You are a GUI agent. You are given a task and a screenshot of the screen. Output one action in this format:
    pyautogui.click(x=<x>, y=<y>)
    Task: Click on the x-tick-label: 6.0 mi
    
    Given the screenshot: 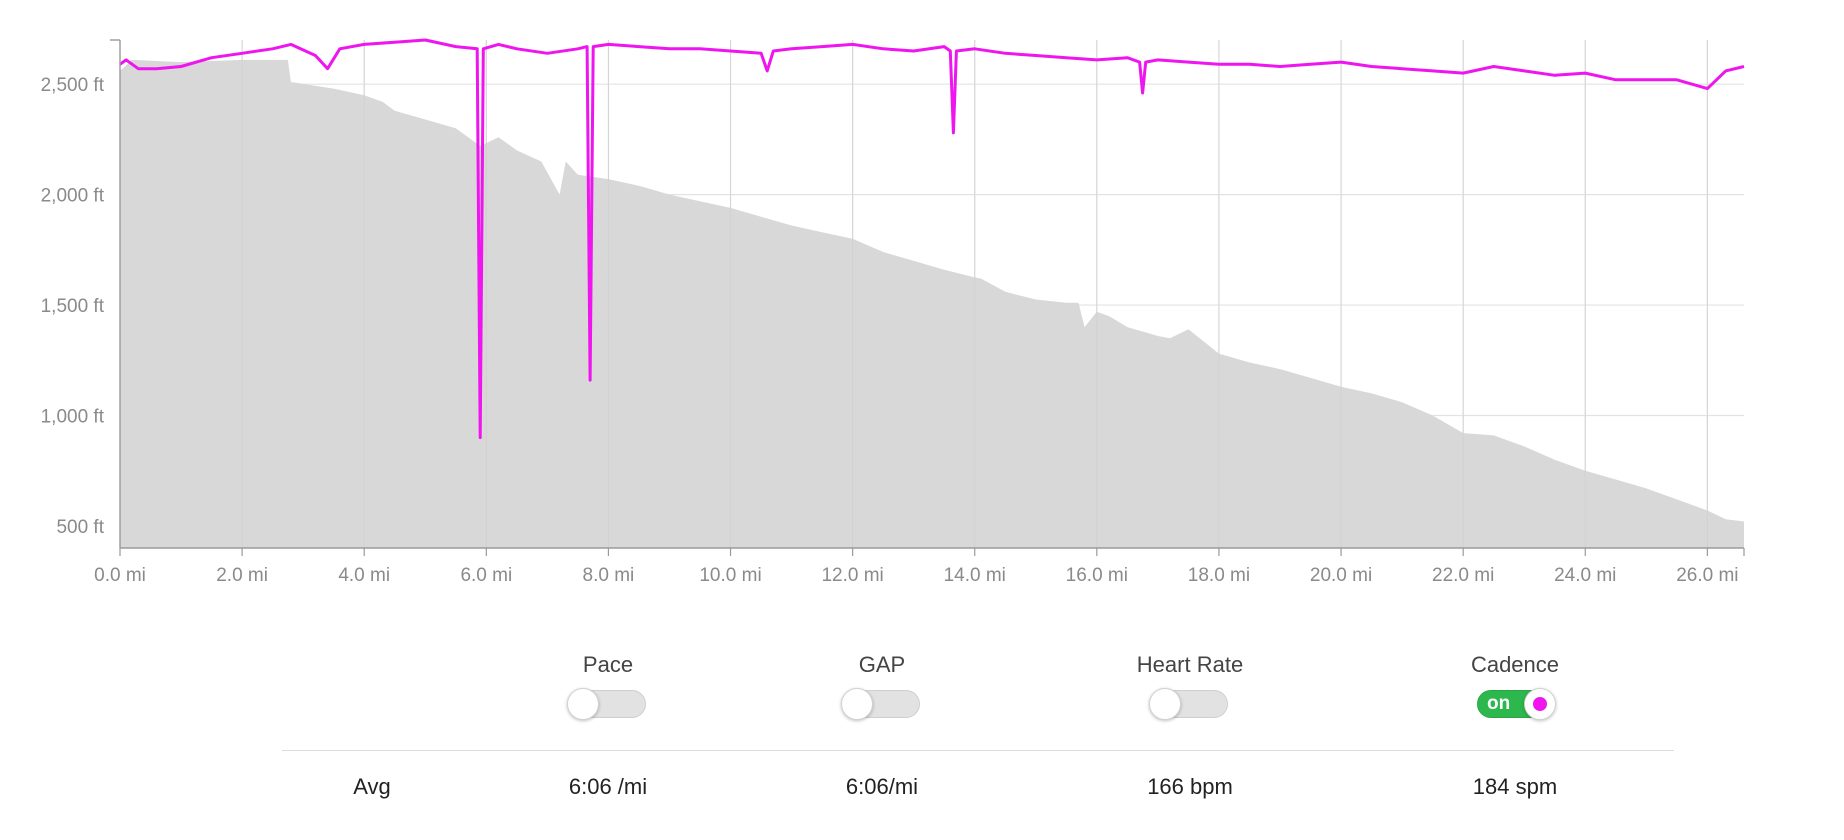 What is the action you would take?
    pyautogui.click(x=486, y=575)
    